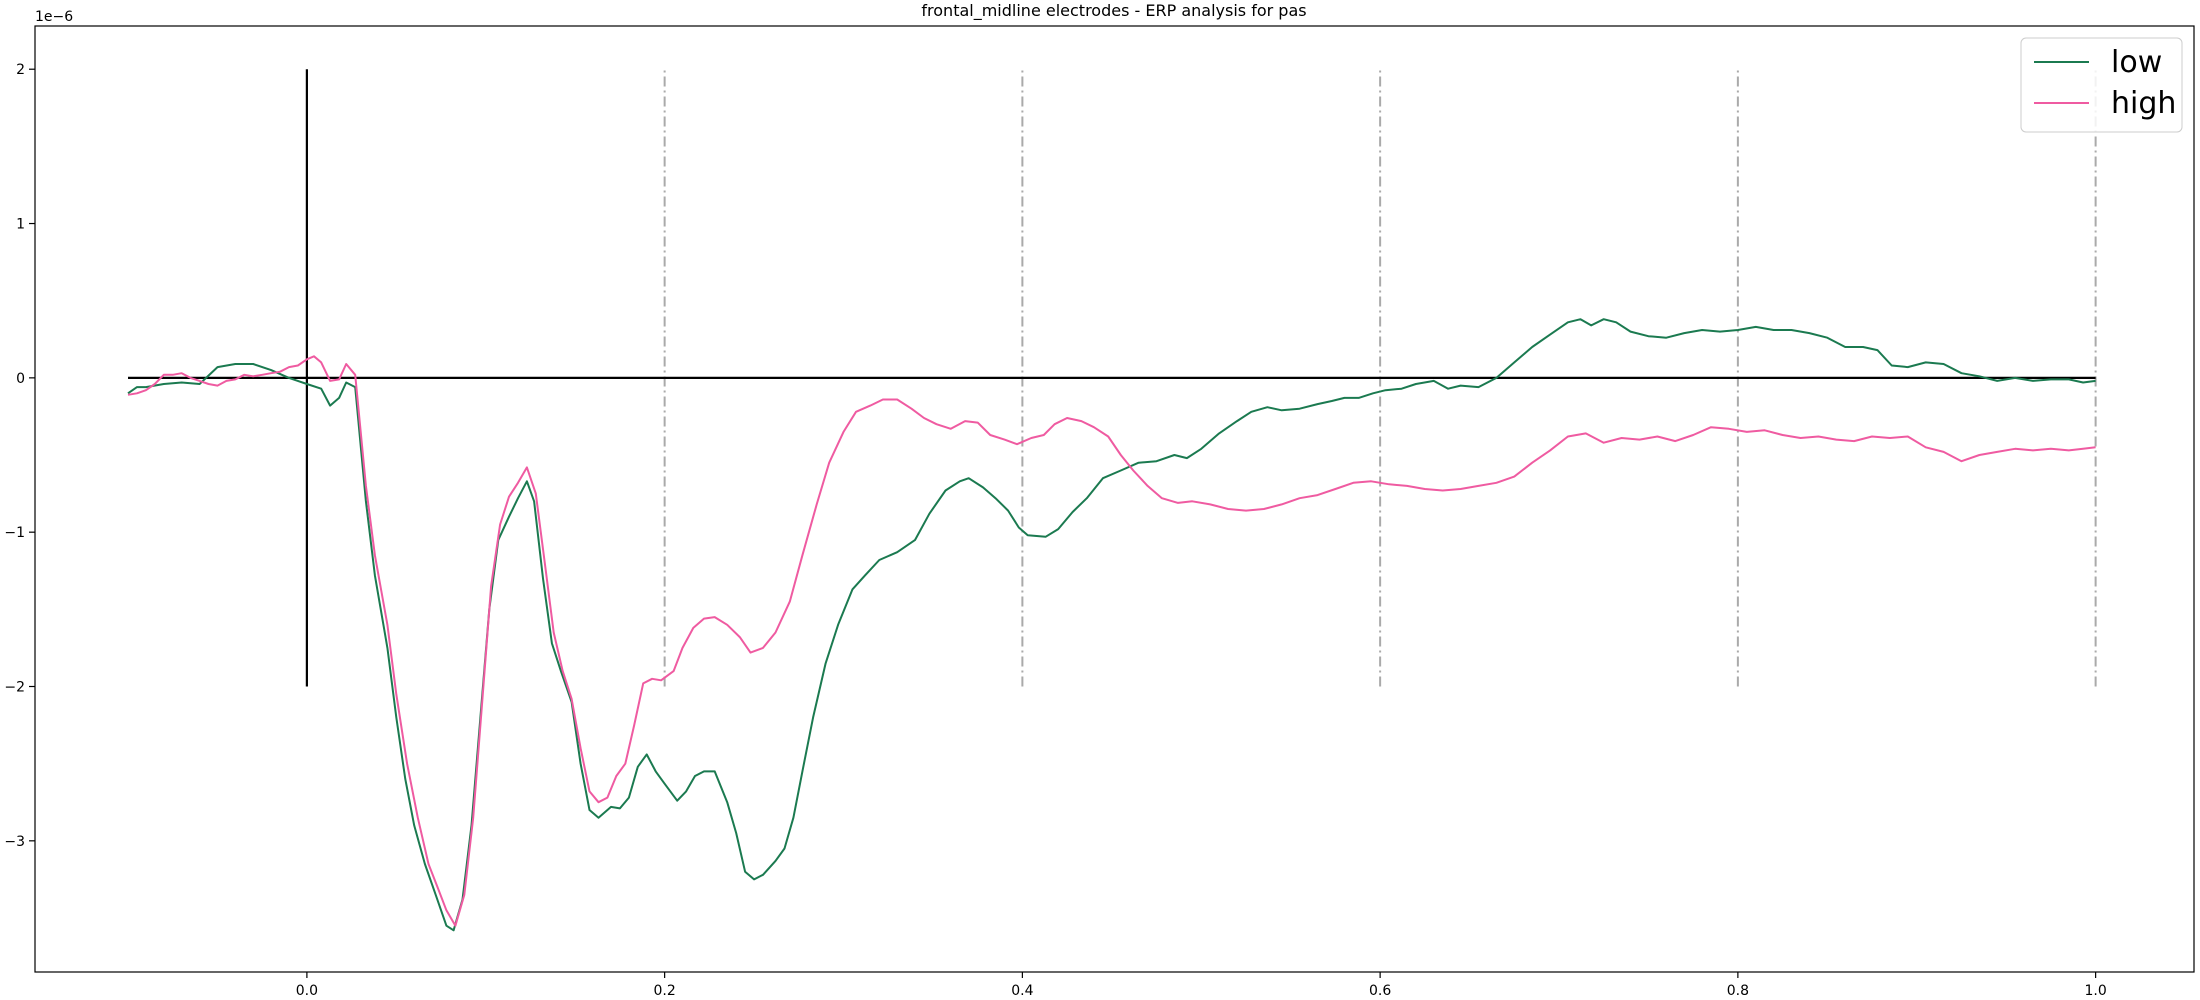 Image resolution: width=2200 pixels, height=1000 pixels. I want to click on y-axis-ticks: 2 1 0 −1 −2 −3, so click(19, 456).